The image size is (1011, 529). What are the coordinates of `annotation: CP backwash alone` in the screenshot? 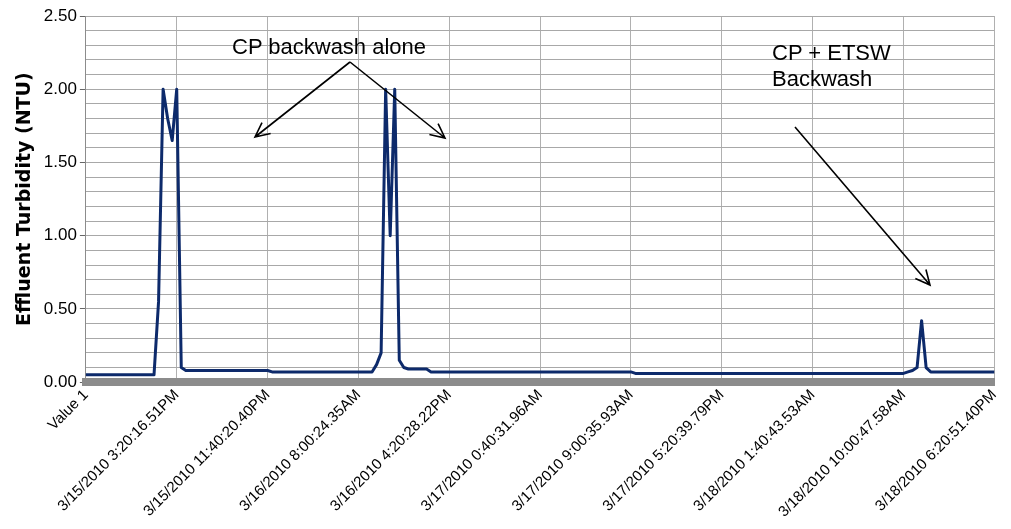 It's located at (329, 47).